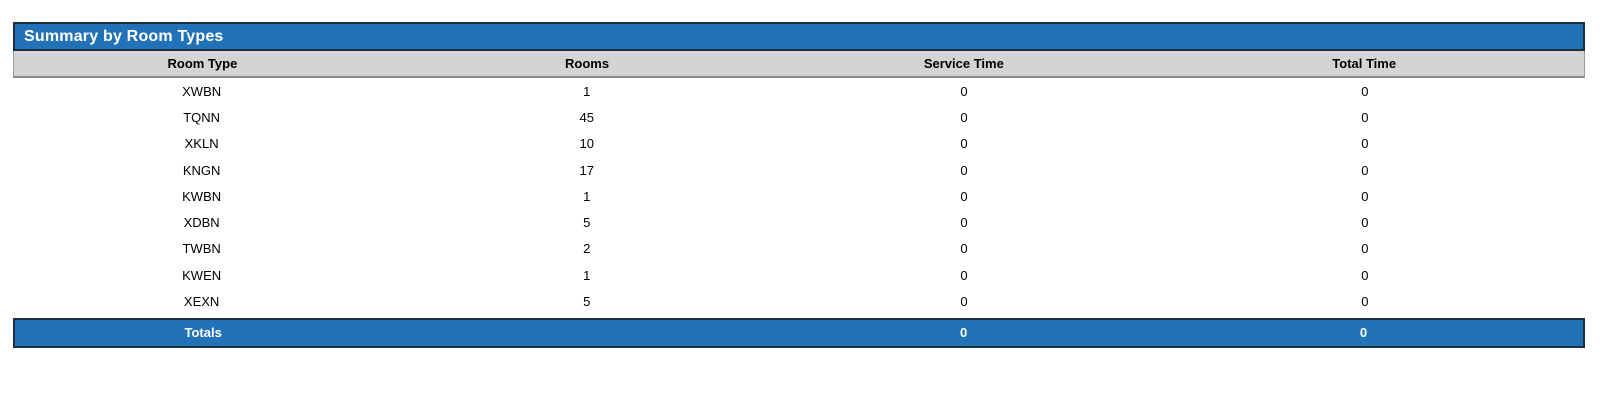 The image size is (1600, 407). What do you see at coordinates (799, 91) in the screenshot?
I see `table-row: XWBN 1 0 0` at bounding box center [799, 91].